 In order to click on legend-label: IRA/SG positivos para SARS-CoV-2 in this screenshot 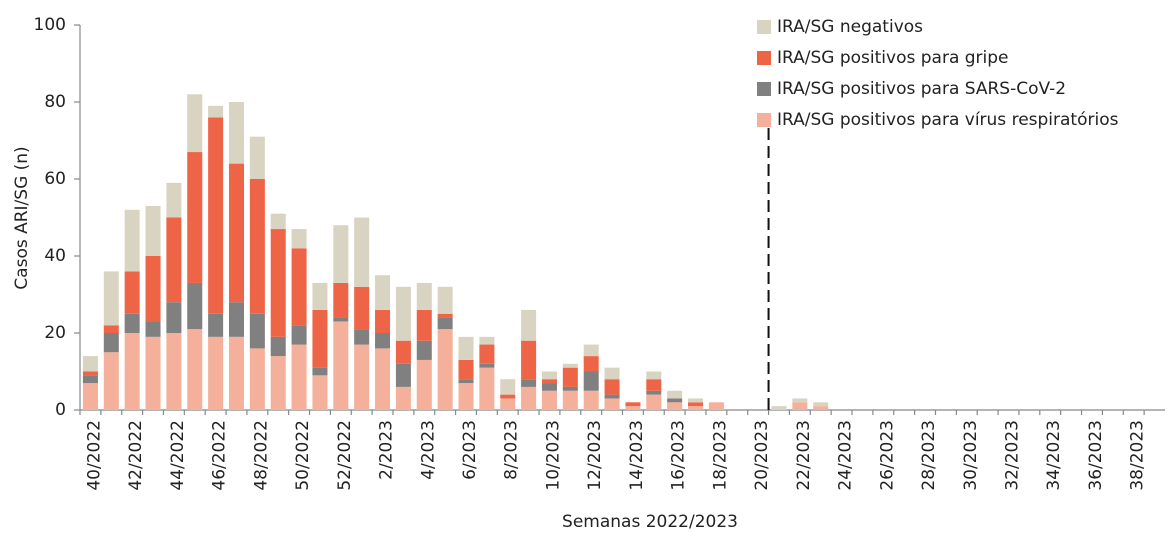, I will do `click(921, 89)`.